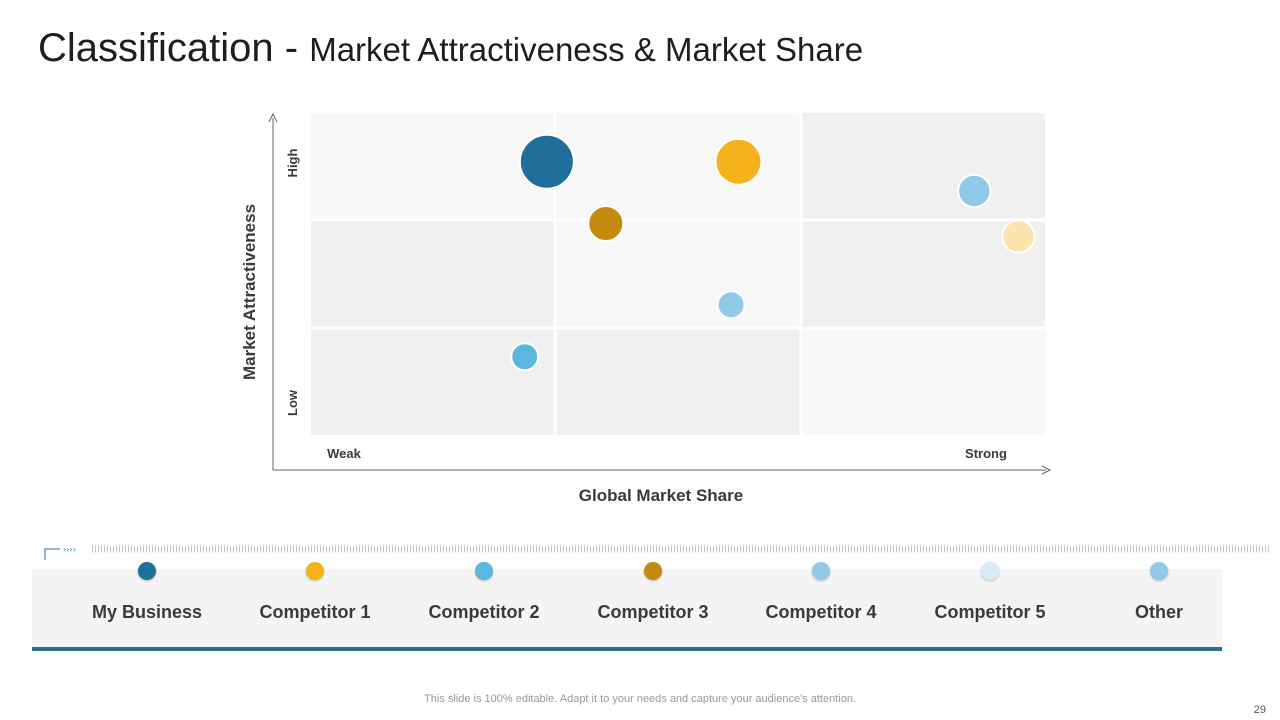 Image resolution: width=1280 pixels, height=720 pixels. Describe the element at coordinates (69, 549) in the screenshot. I see `timeline-chevrons-icon: ››››` at that location.